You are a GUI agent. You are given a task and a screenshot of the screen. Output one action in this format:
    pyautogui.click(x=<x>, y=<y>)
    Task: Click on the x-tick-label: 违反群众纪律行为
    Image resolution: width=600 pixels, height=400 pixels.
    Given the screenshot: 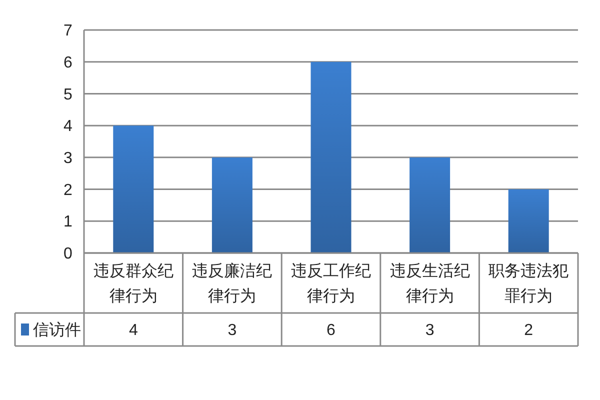 What is the action you would take?
    pyautogui.click(x=133, y=284)
    